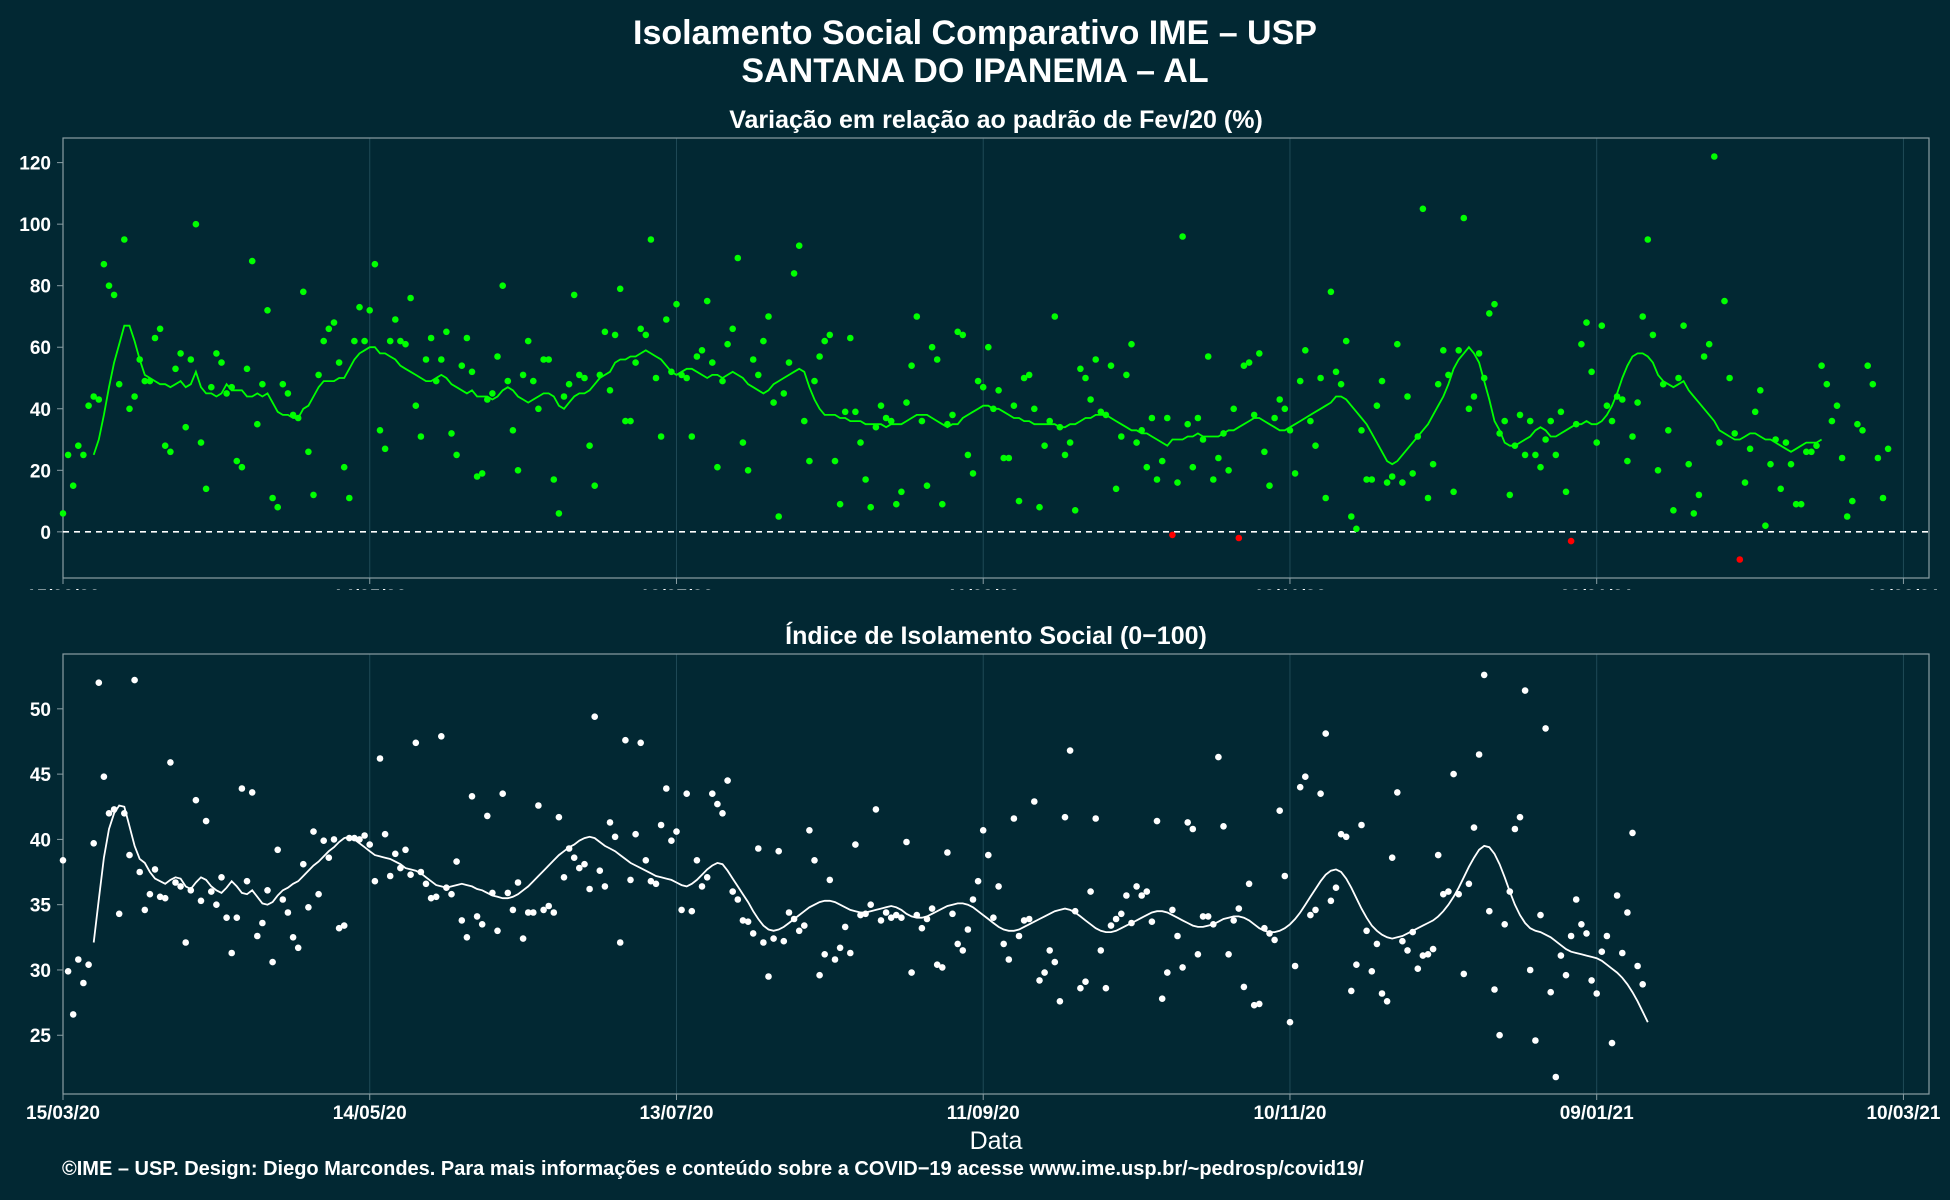  Describe the element at coordinates (40, 348) in the screenshot. I see `y-tick-label: 60` at that location.